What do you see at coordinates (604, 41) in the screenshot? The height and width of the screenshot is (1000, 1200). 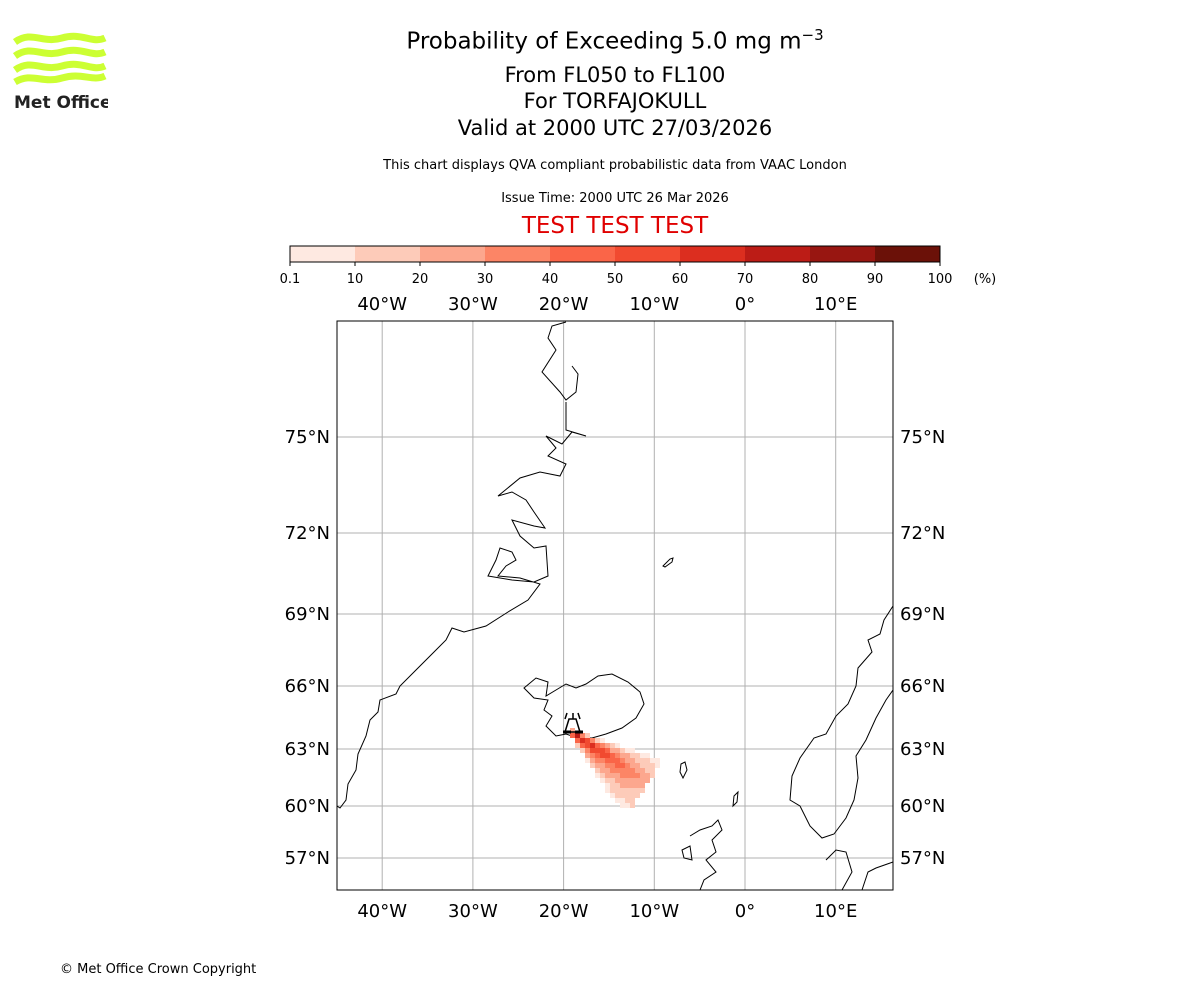 I see `title-text: Probability of Exceeding 5.0 mg m` at bounding box center [604, 41].